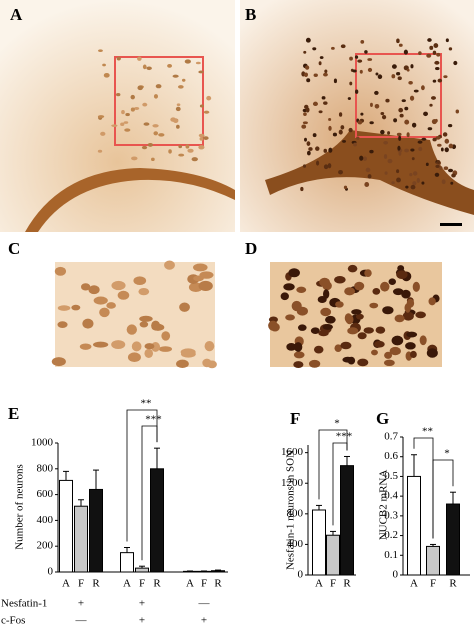  I want to click on y-axis-title: Nesfatin-1 neurons in SON, so click(291, 510).